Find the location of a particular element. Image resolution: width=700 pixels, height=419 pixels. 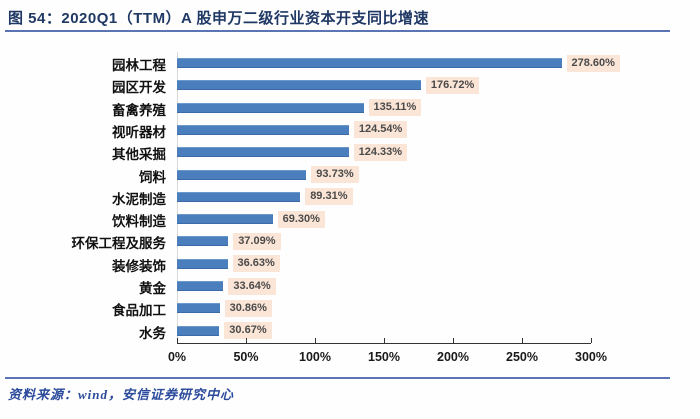

category-label: 畜禽养殖 is located at coordinates (139, 110).